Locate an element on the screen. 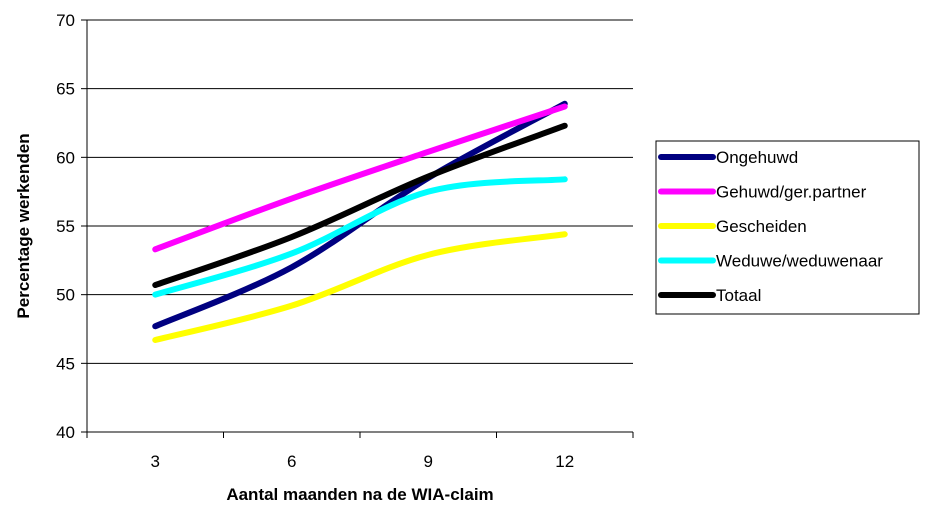 The width and height of the screenshot is (932, 511). y-tick-label: 45 is located at coordinates (65, 363).